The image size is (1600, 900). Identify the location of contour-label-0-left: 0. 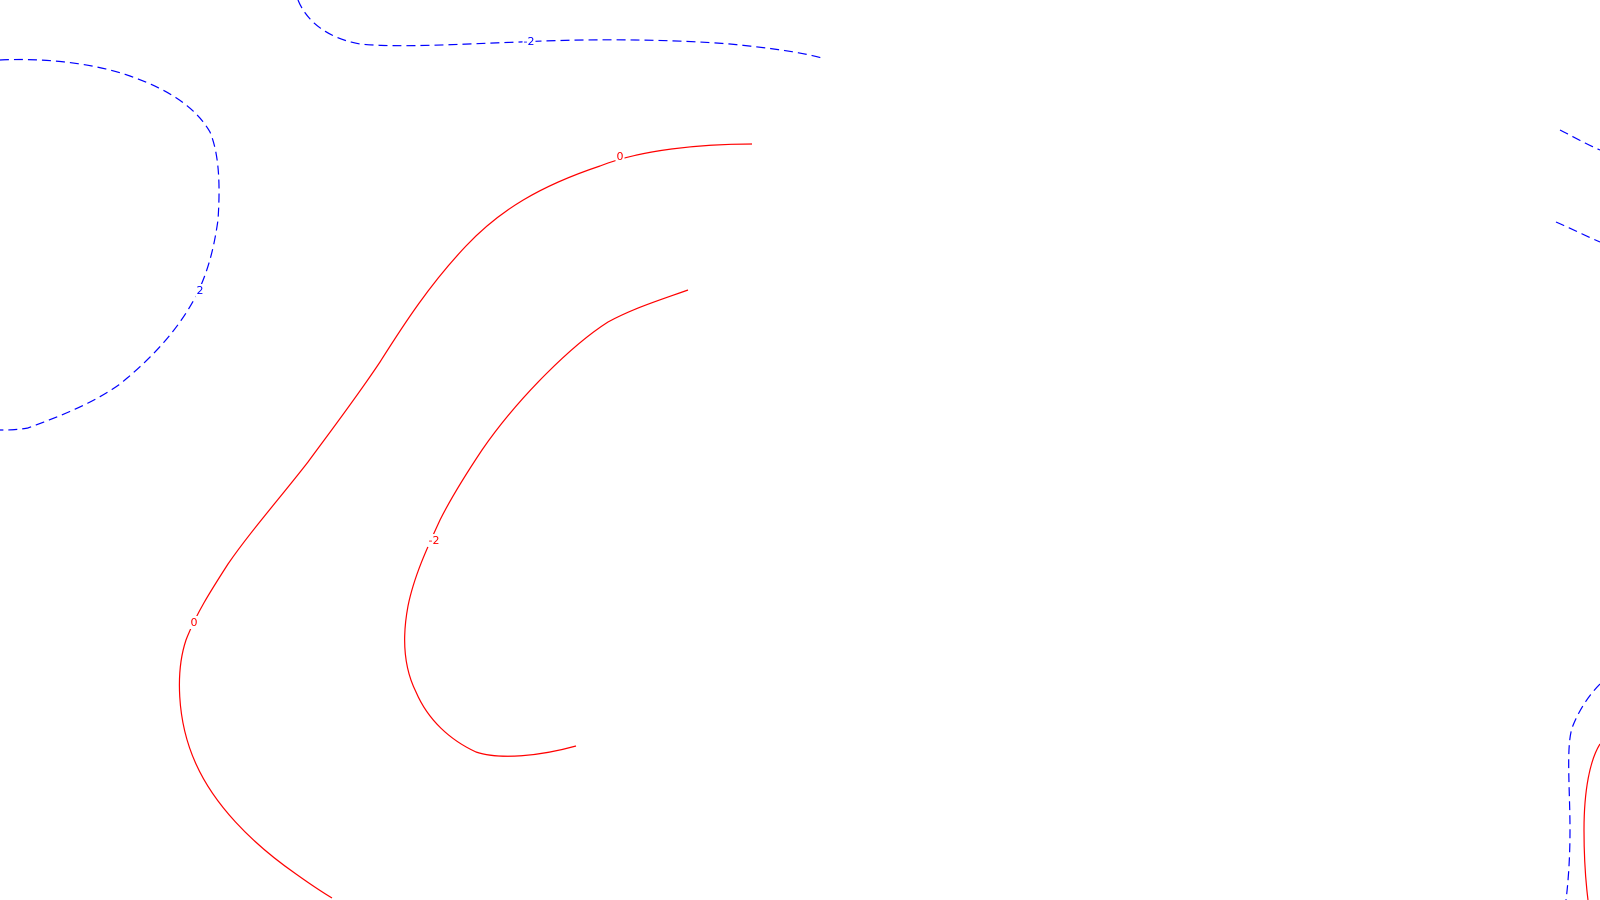
(194, 622).